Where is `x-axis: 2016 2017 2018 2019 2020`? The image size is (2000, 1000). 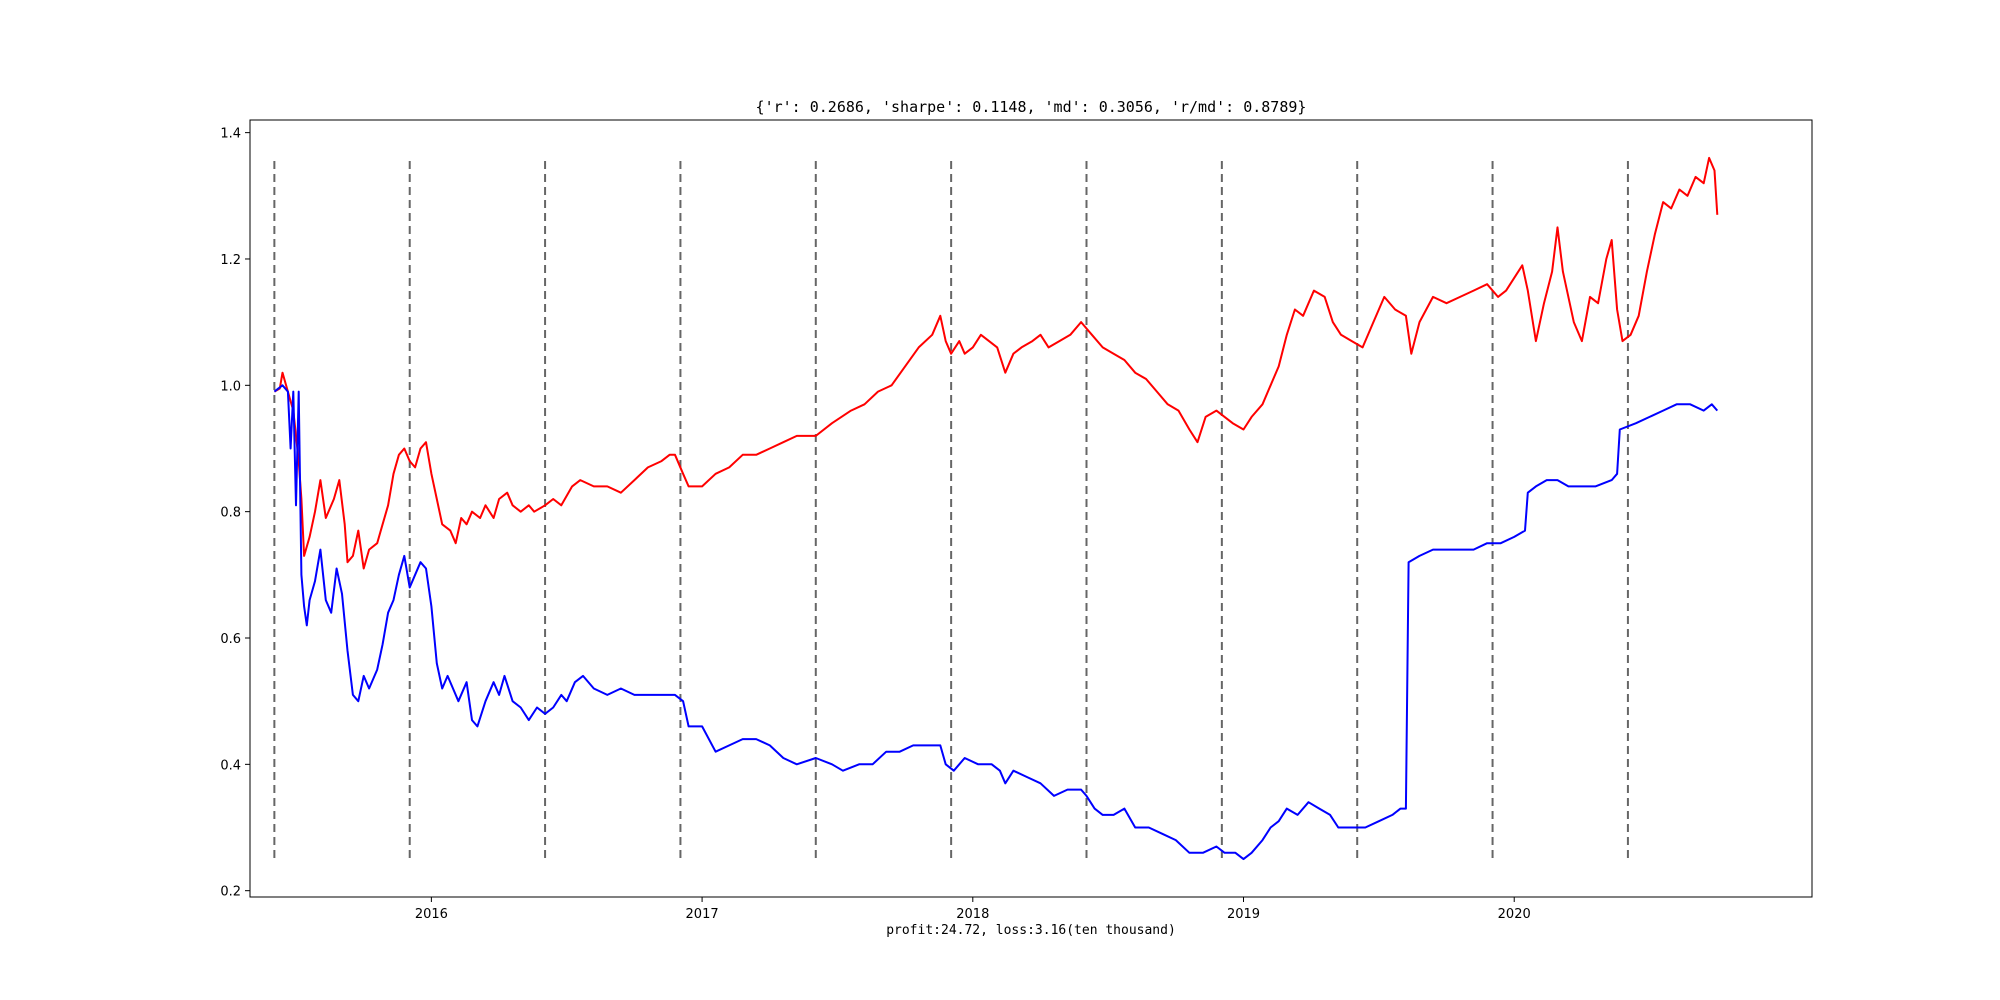
x-axis: 2016 2017 2018 2019 2020 is located at coordinates (973, 909).